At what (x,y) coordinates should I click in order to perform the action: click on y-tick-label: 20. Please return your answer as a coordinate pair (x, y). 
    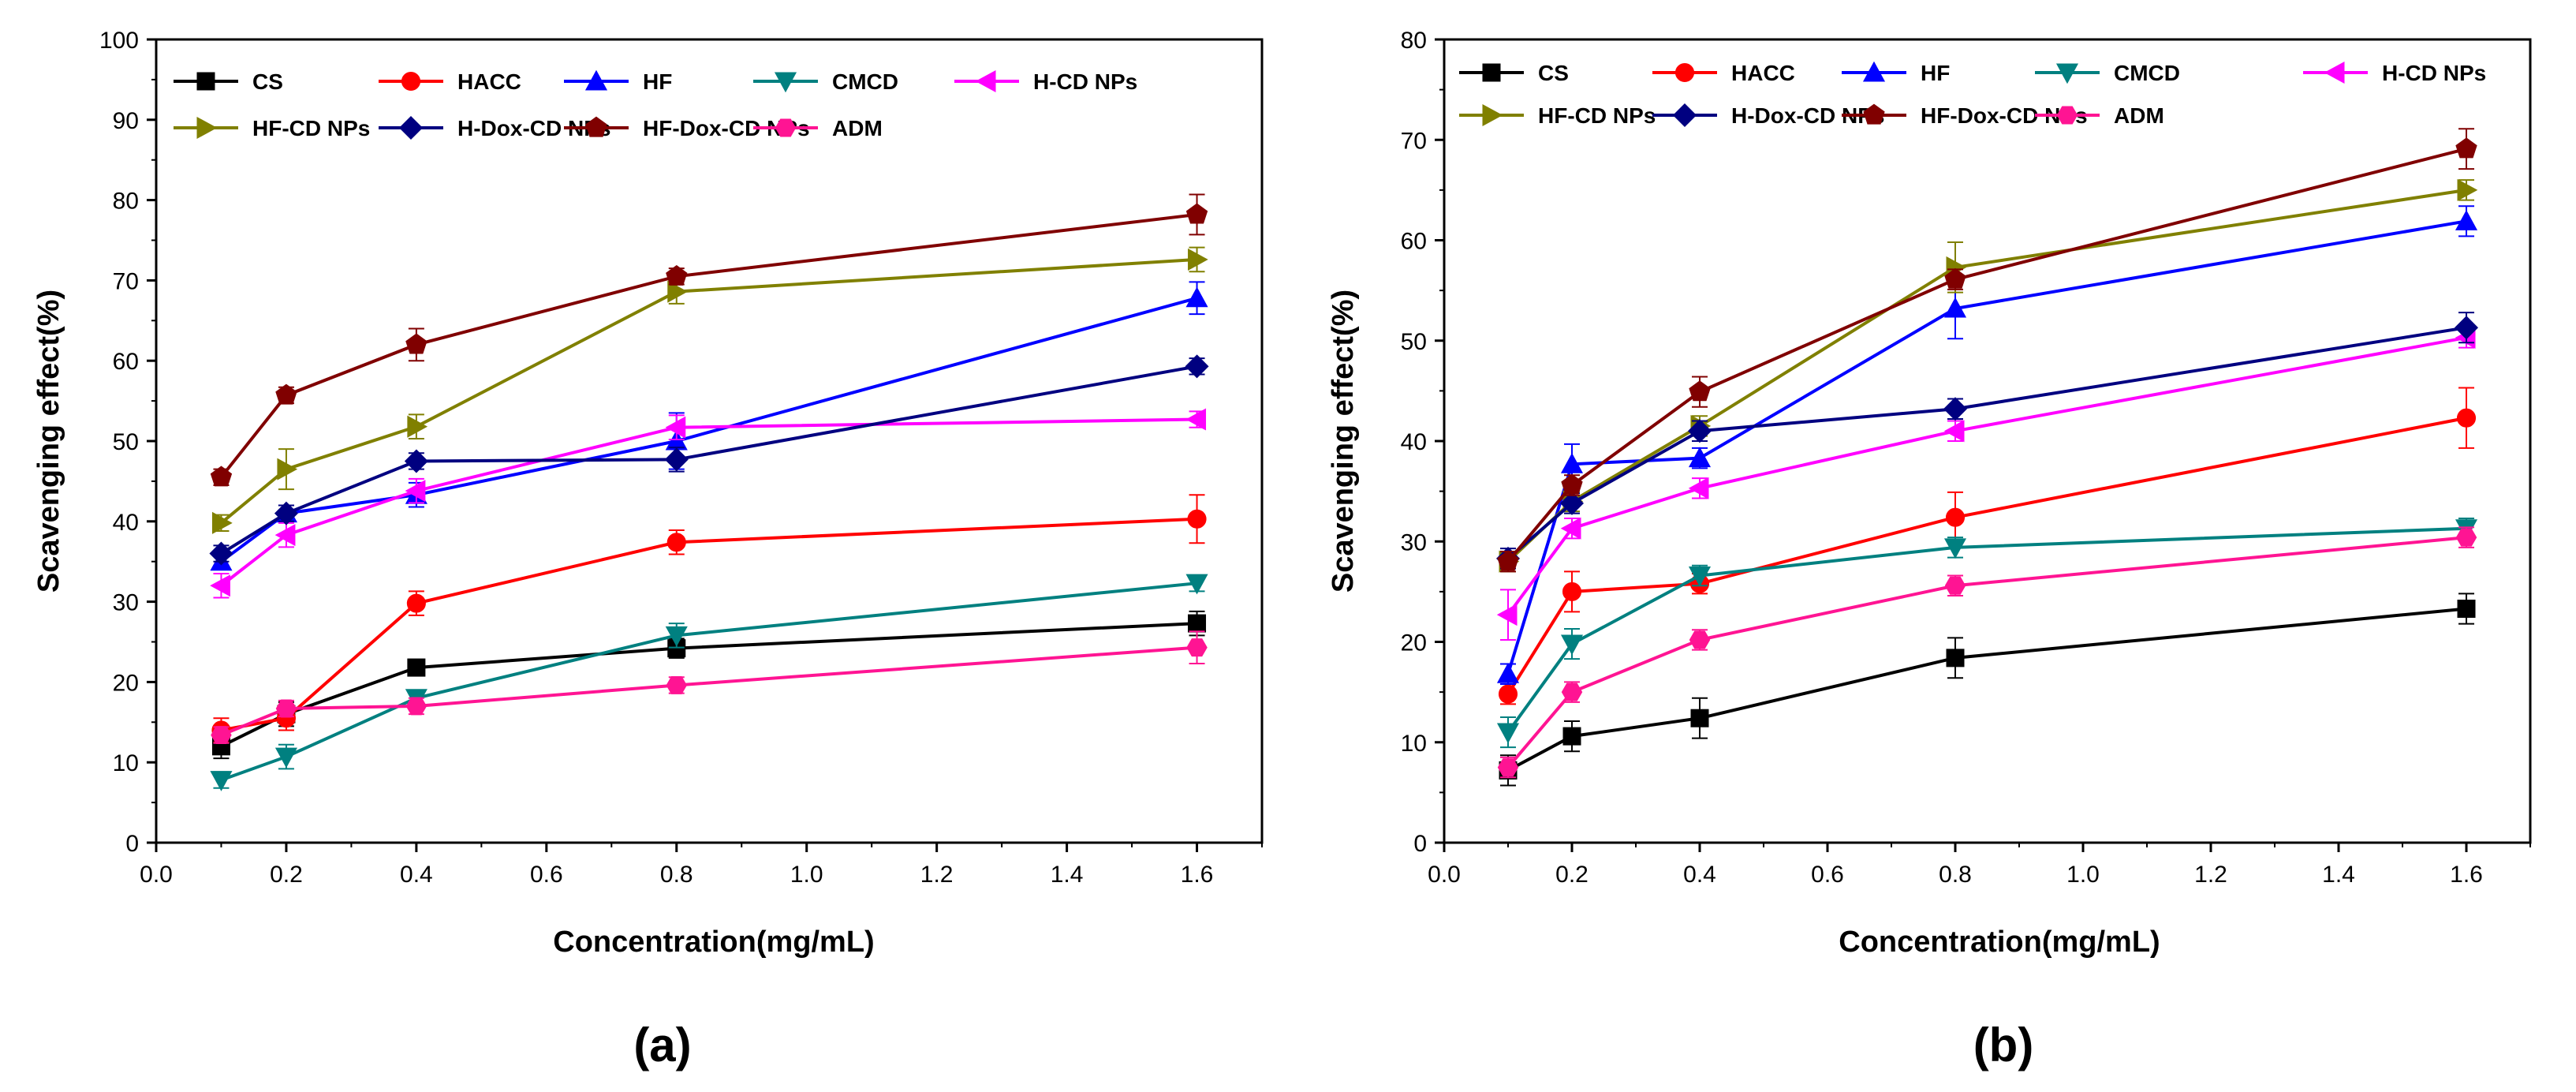
    Looking at the image, I should click on (126, 683).